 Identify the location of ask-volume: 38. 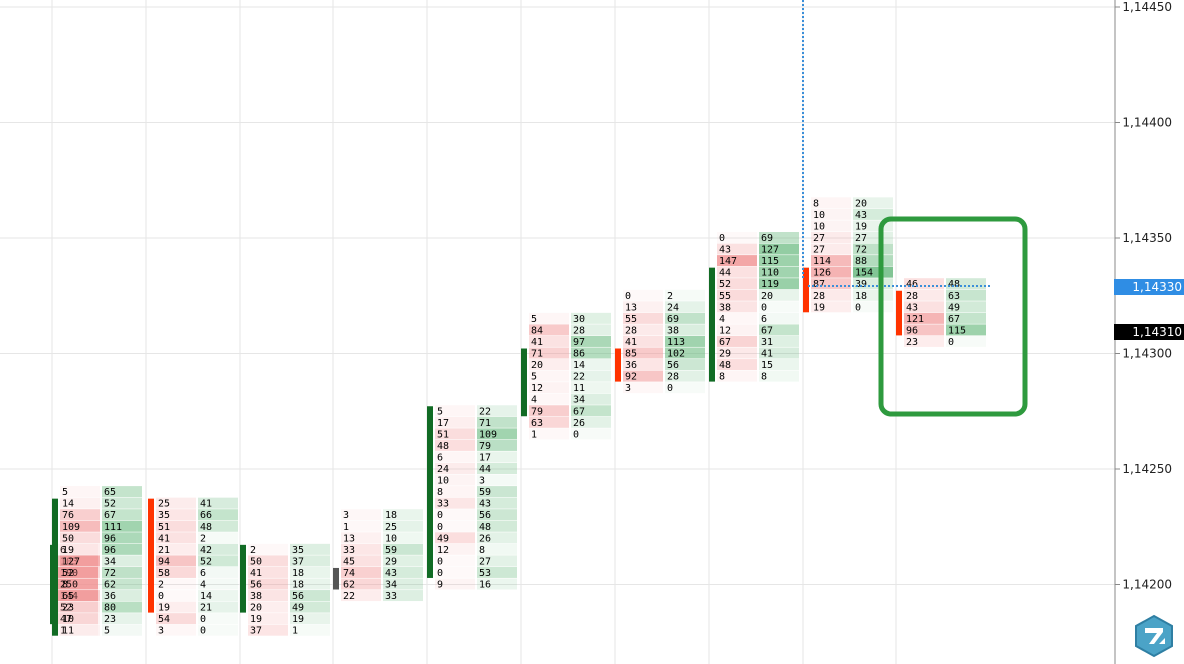
(673, 330).